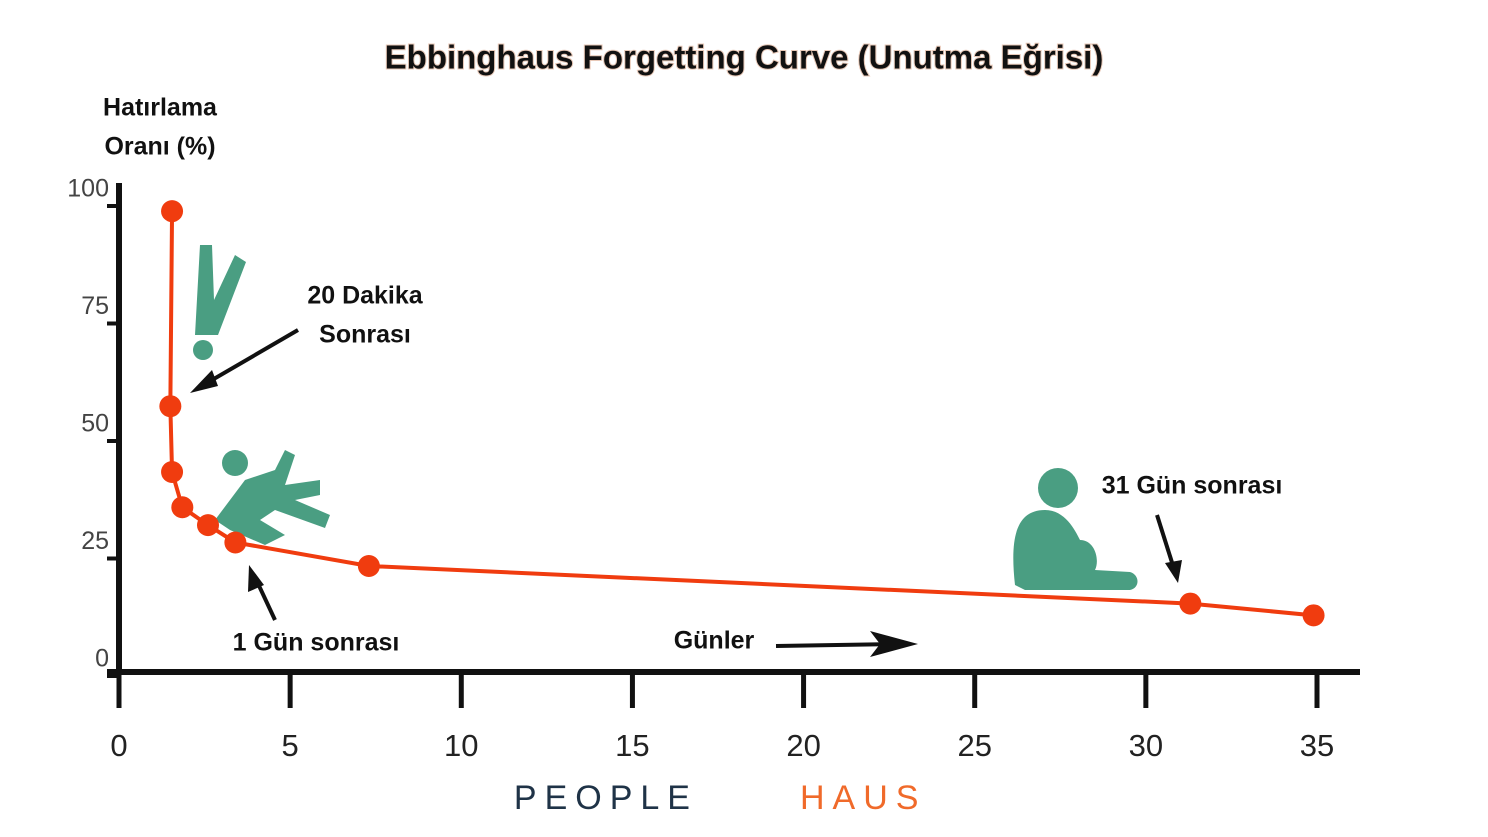 The height and width of the screenshot is (837, 1488). I want to click on x-tick-label: 20, so click(803, 745).